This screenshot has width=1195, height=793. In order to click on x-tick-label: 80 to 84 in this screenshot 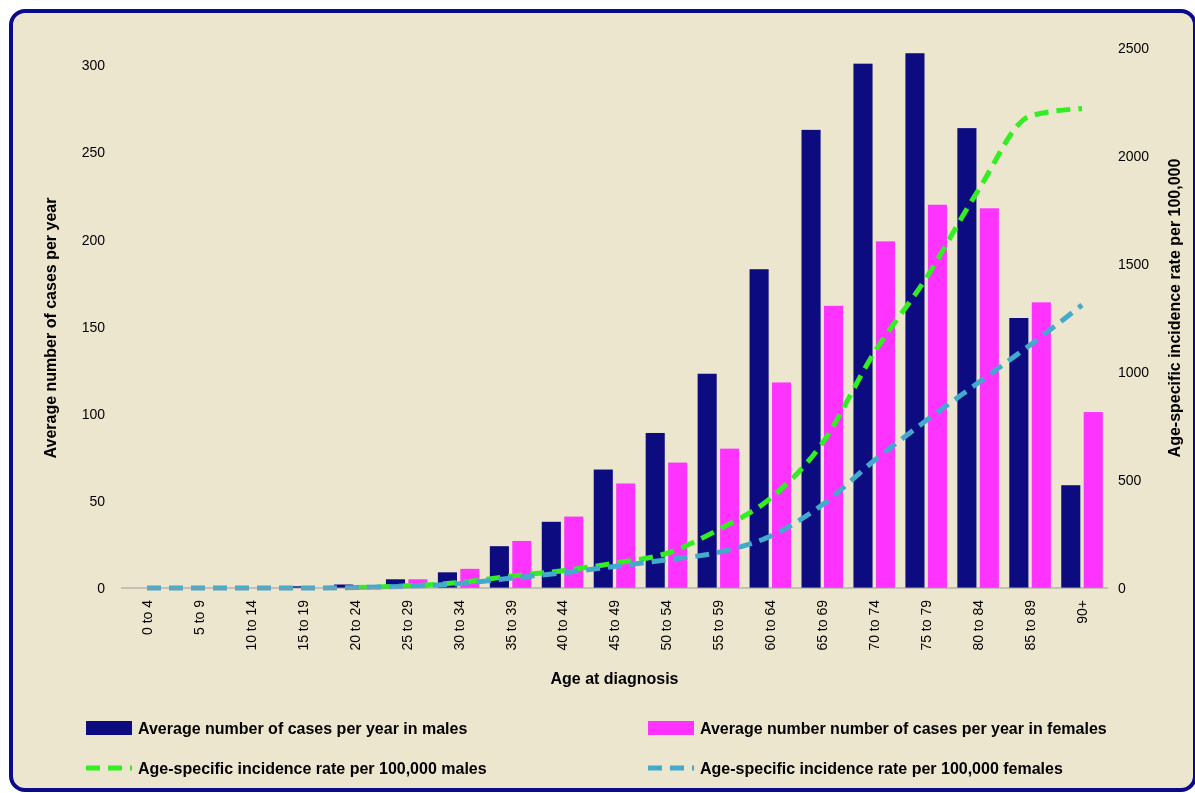, I will do `click(978, 625)`.